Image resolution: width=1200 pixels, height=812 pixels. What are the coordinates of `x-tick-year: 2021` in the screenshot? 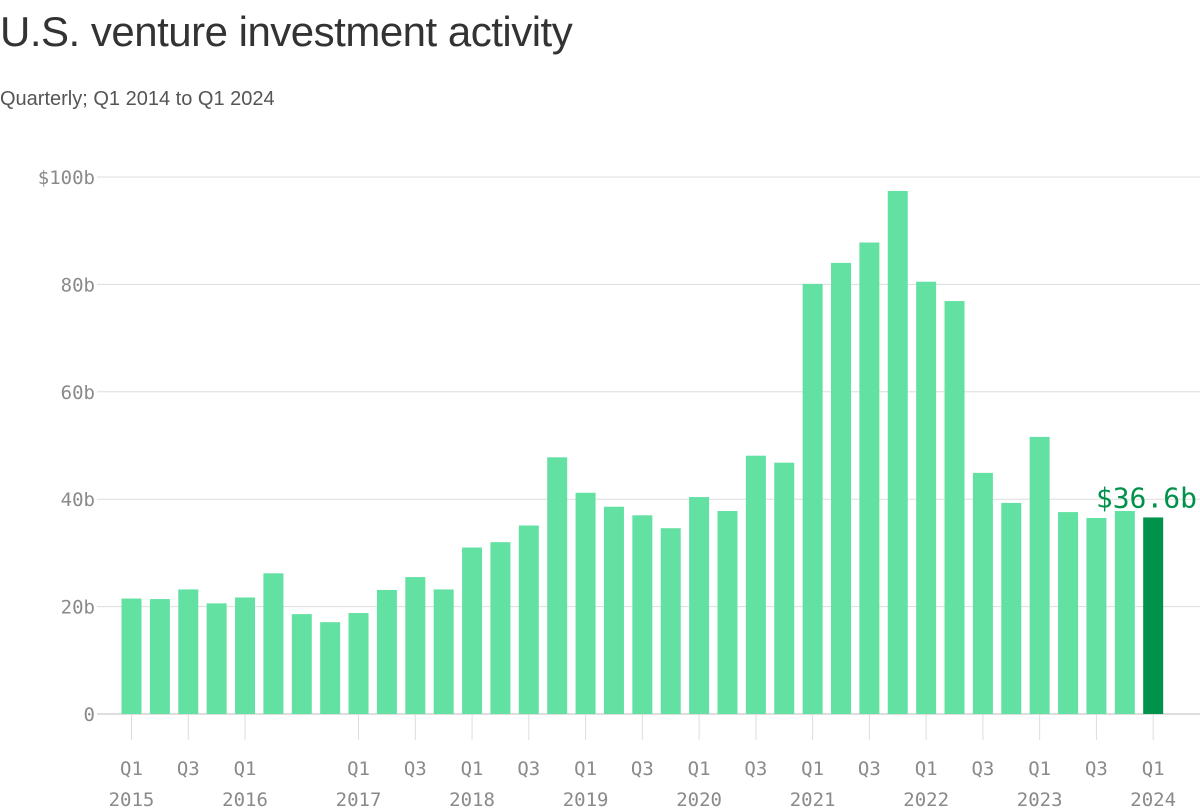 It's located at (813, 800).